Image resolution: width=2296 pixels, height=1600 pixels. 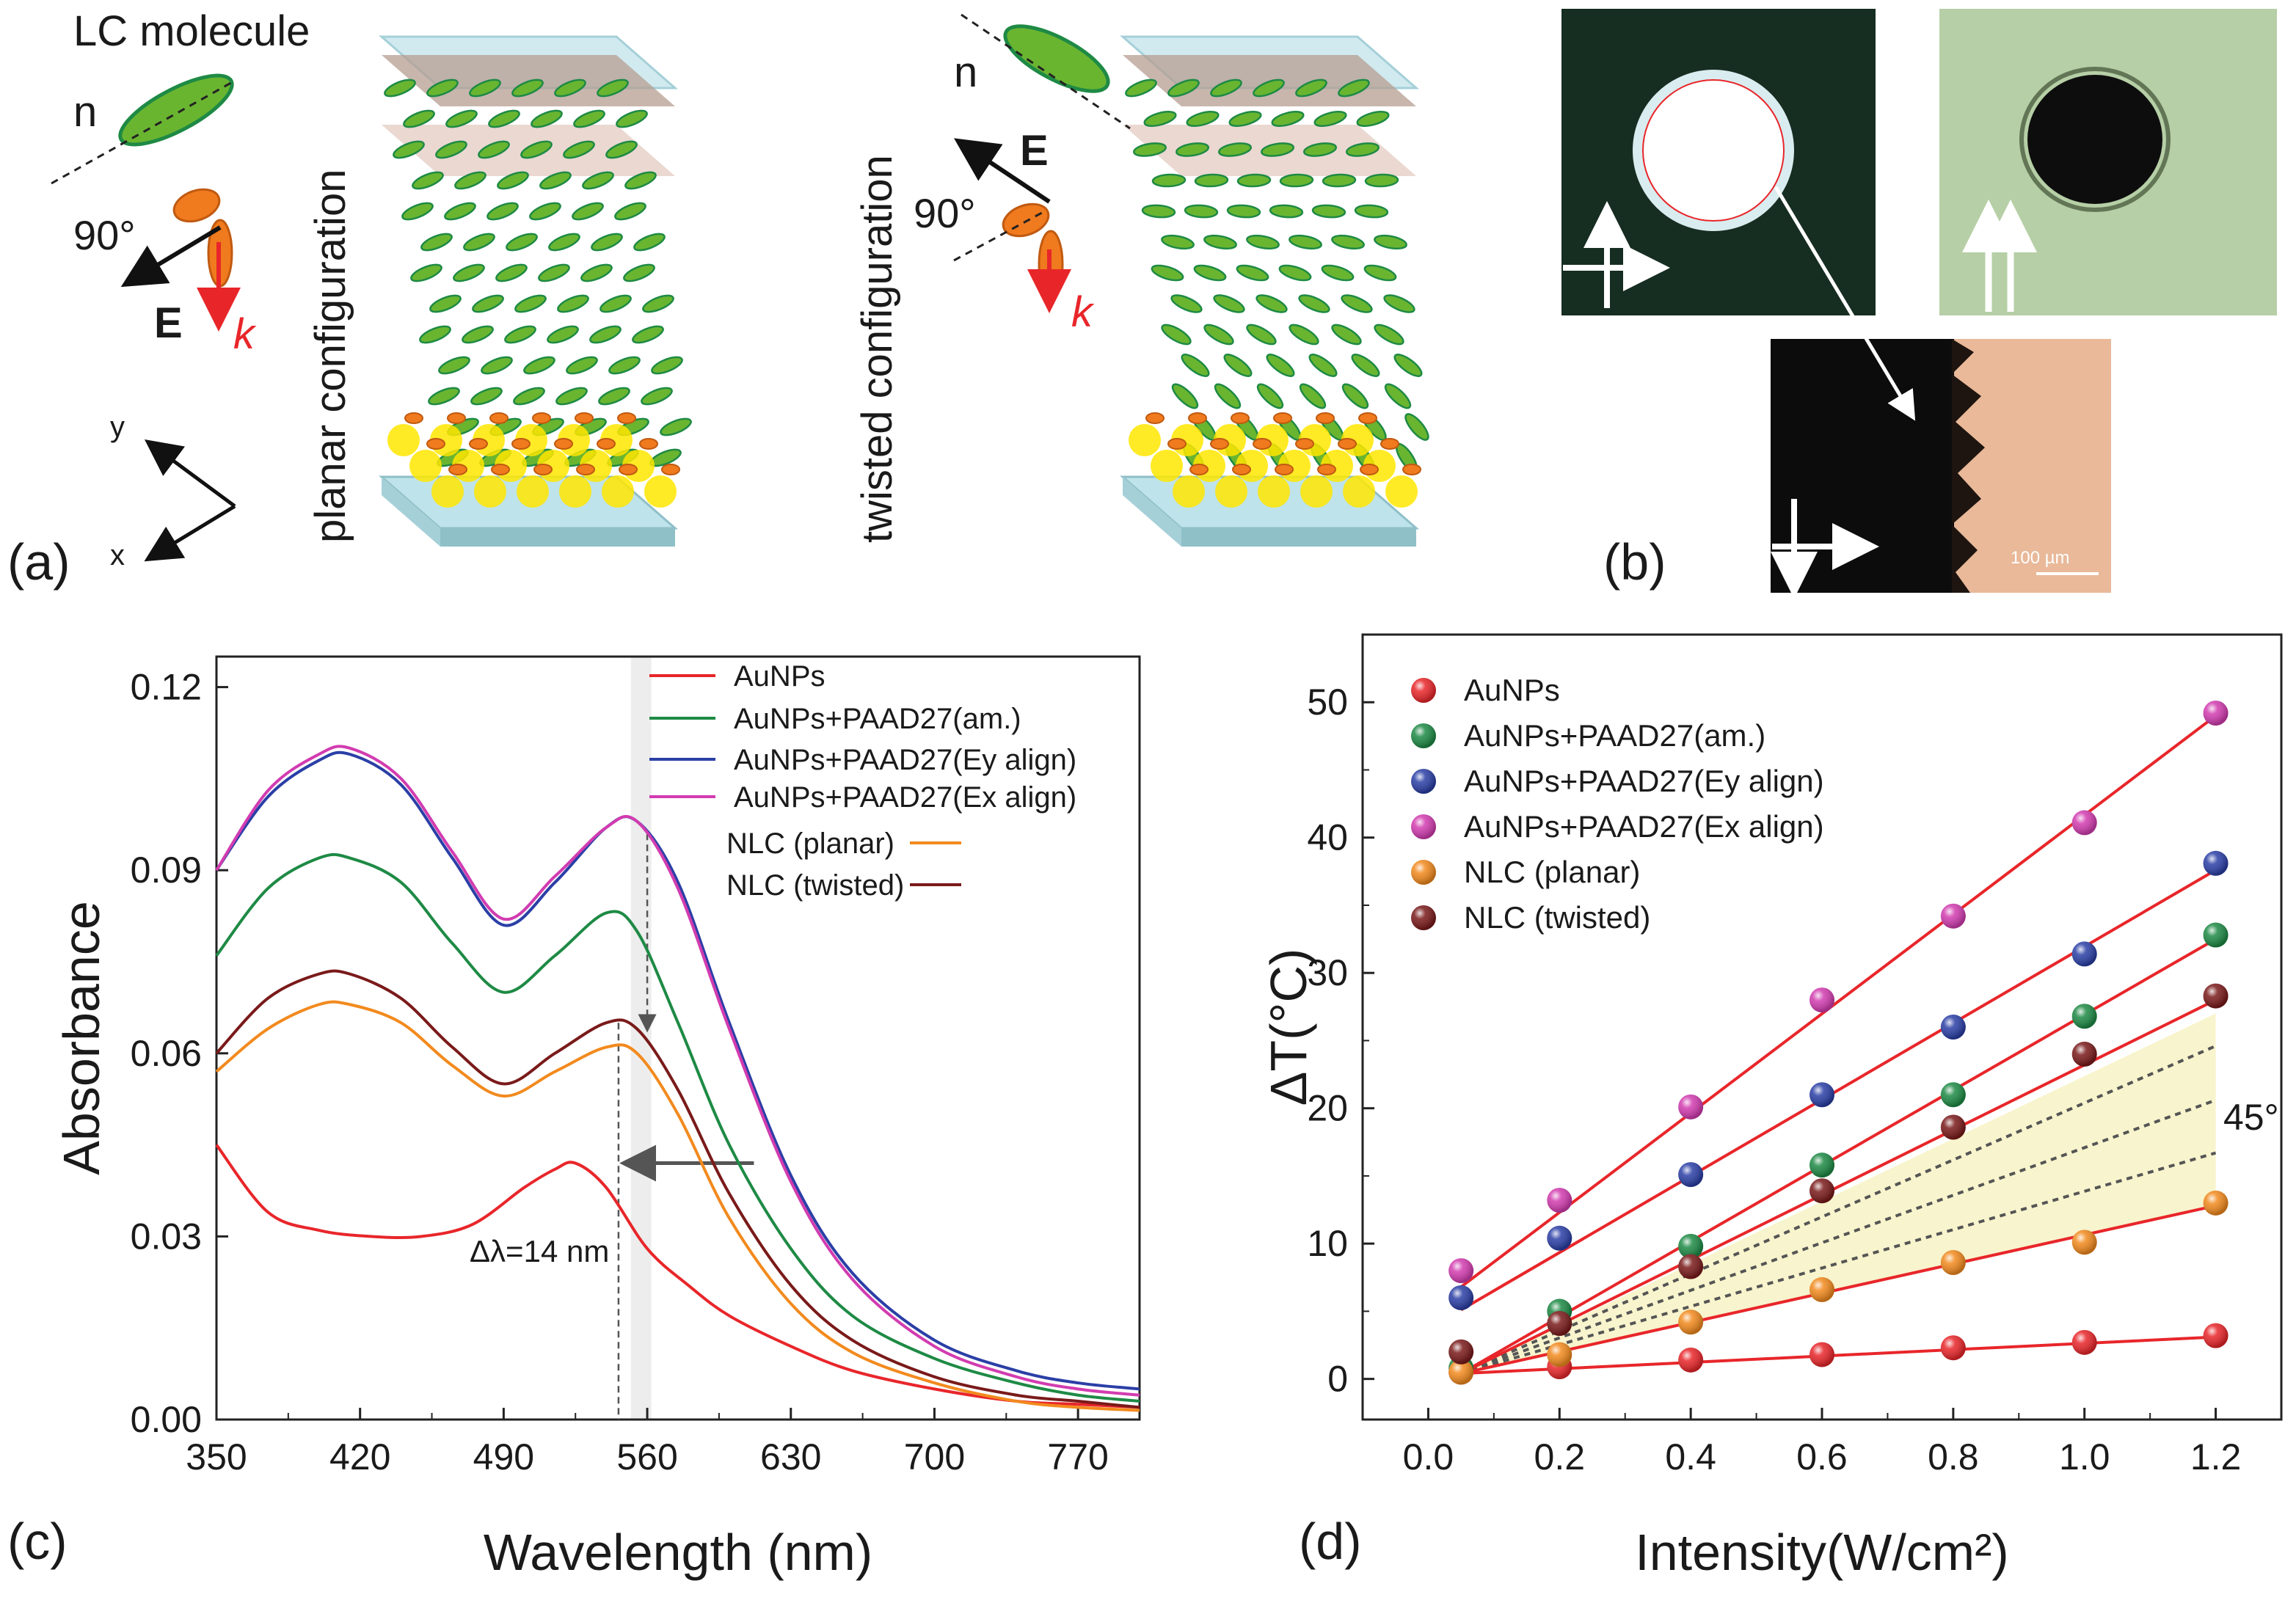 I want to click on x-tick-label: 0.2, so click(x=1560, y=1456).